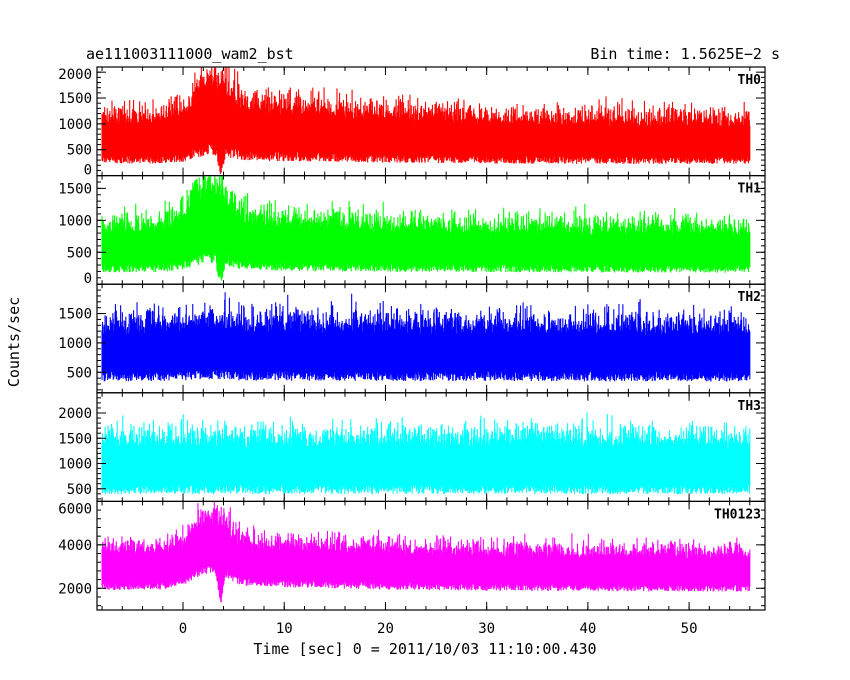 This screenshot has height=680, width=850. I want to click on observation-id-title: ae111003111000_wam2_bst, so click(190, 54).